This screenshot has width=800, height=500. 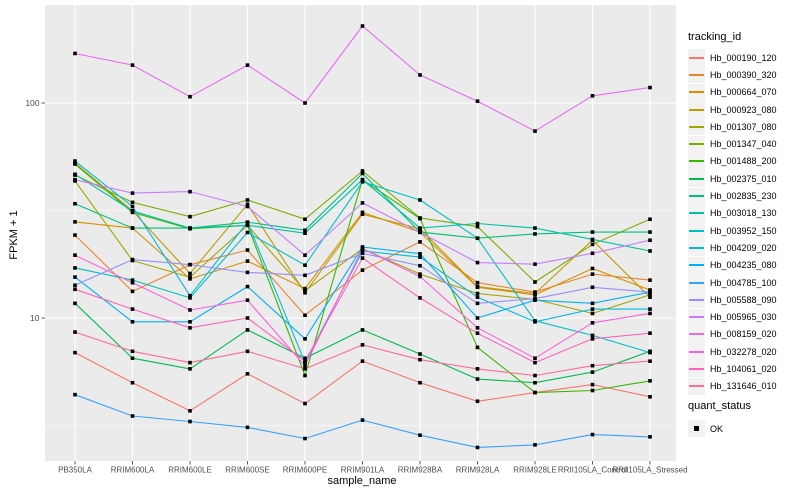 I want to click on legend-item-label: Hb_002375_010, so click(x=743, y=178).